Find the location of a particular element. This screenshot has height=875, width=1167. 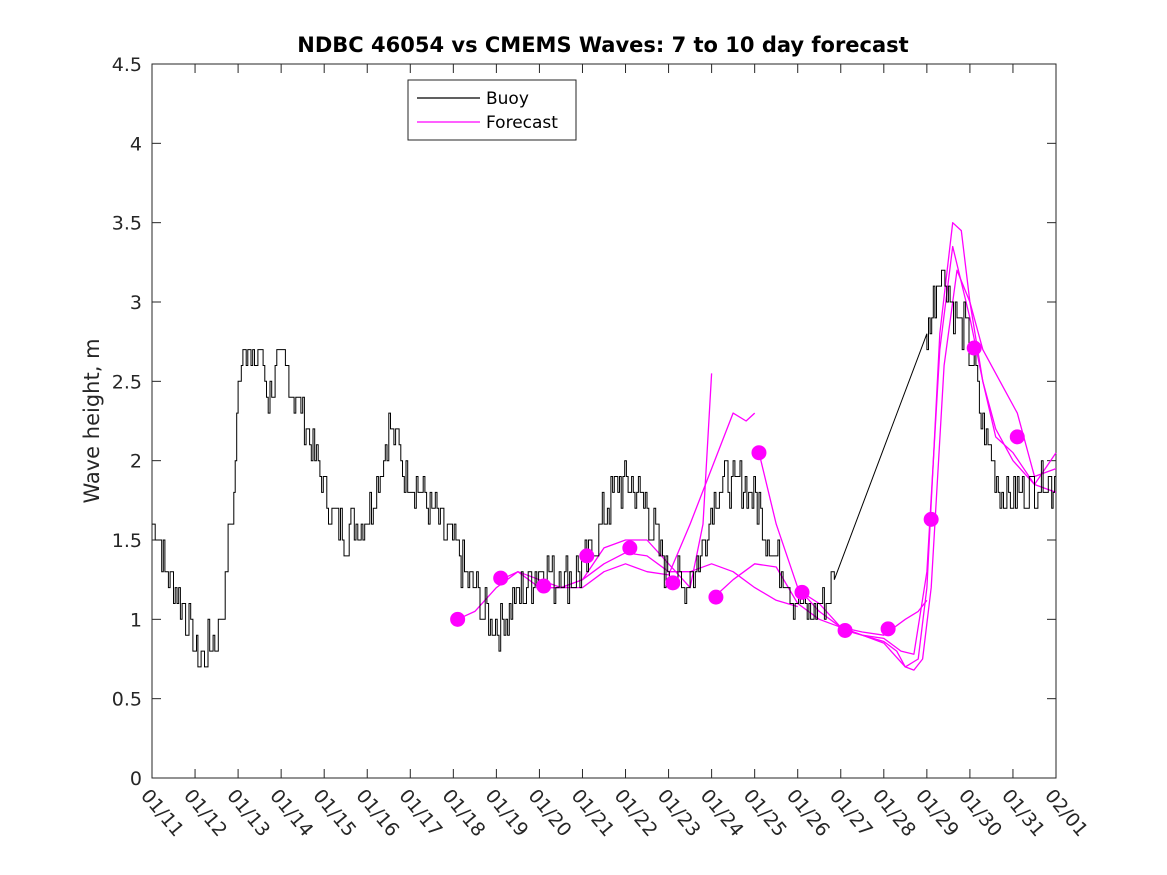

y-tick-label: 4 is located at coordinates (136, 144).